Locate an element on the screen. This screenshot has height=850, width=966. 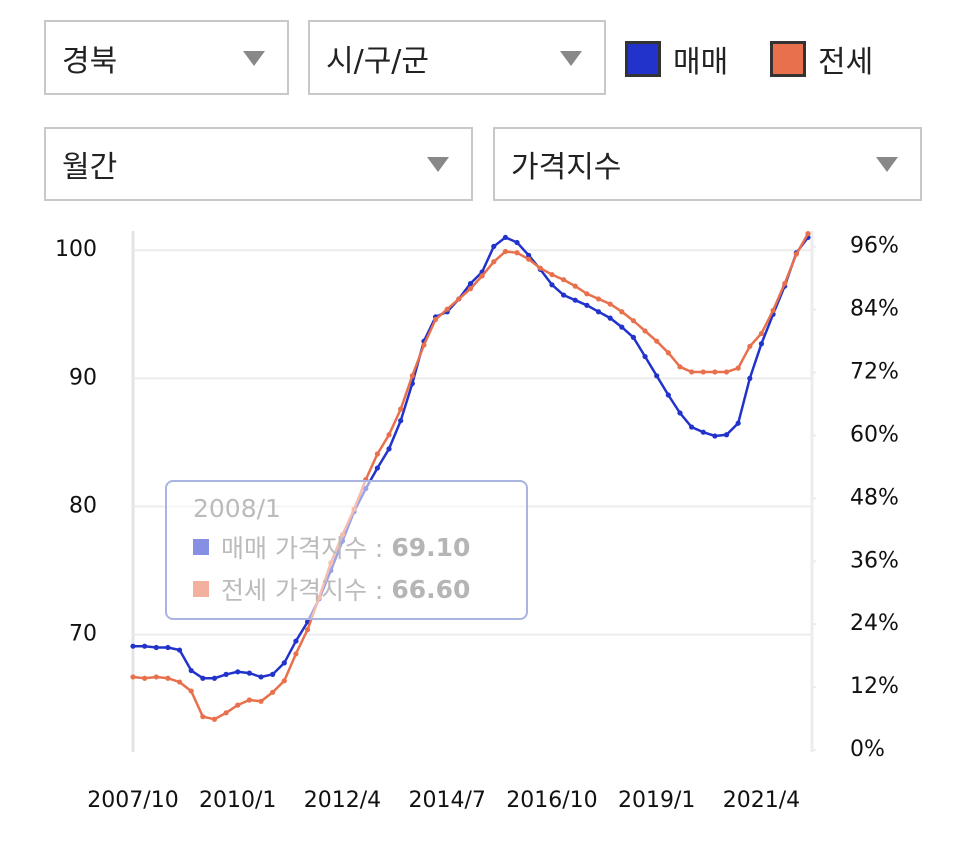
legend-item: 전세 is located at coordinates (821, 59).